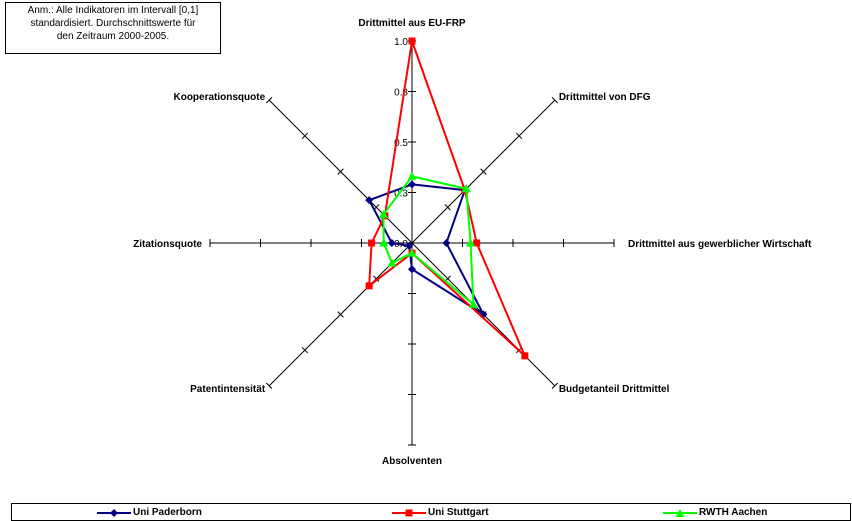 The height and width of the screenshot is (521, 852). What do you see at coordinates (167, 512) in the screenshot?
I see `legend-label: Uni Paderborn` at bounding box center [167, 512].